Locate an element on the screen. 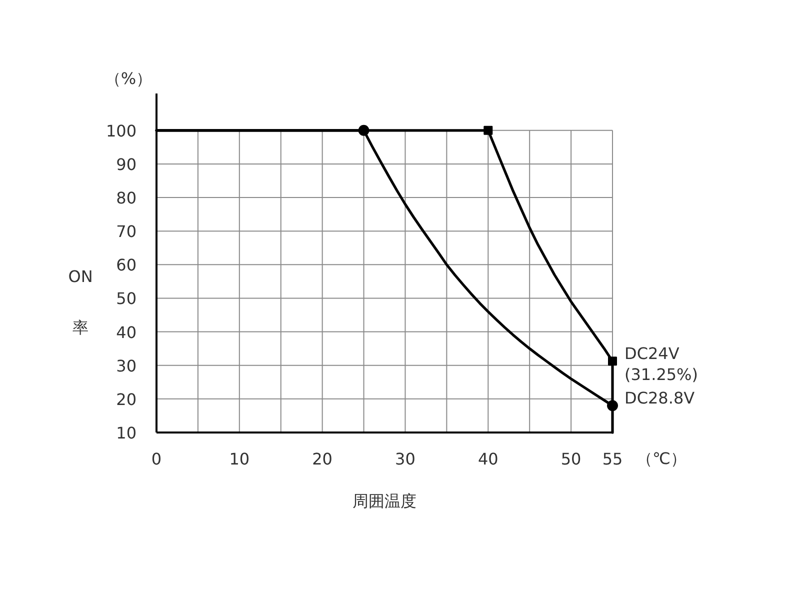  x-axis-title: 周囲温度 is located at coordinates (384, 501).